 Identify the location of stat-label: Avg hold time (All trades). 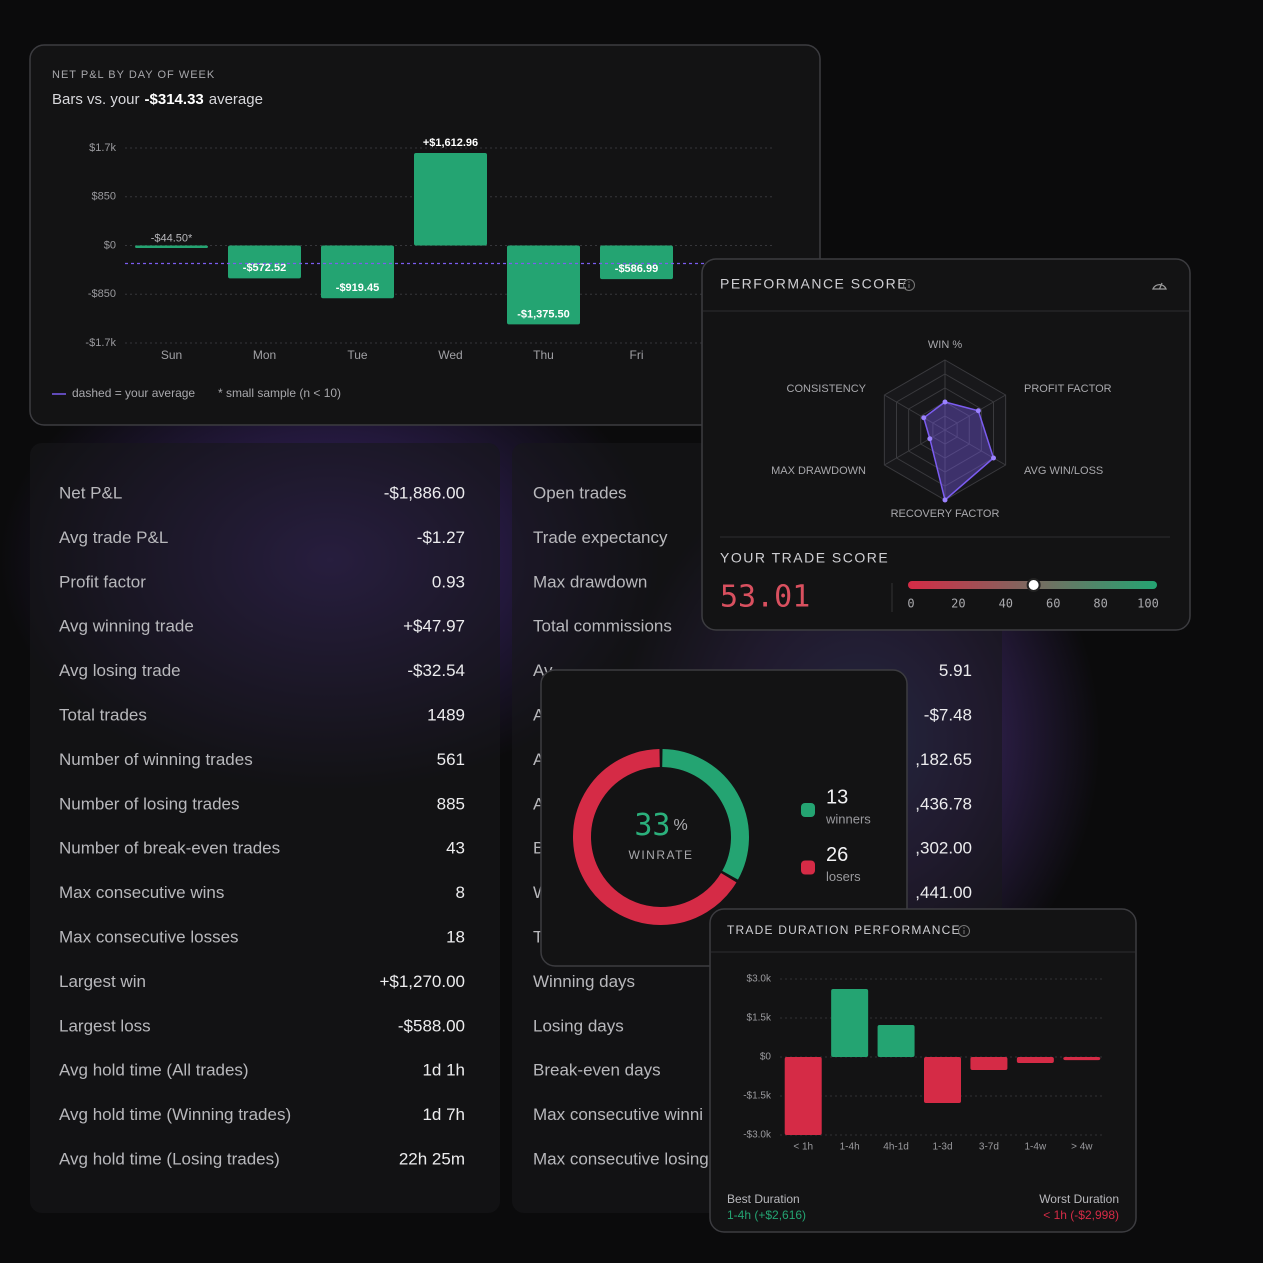
(154, 1070).